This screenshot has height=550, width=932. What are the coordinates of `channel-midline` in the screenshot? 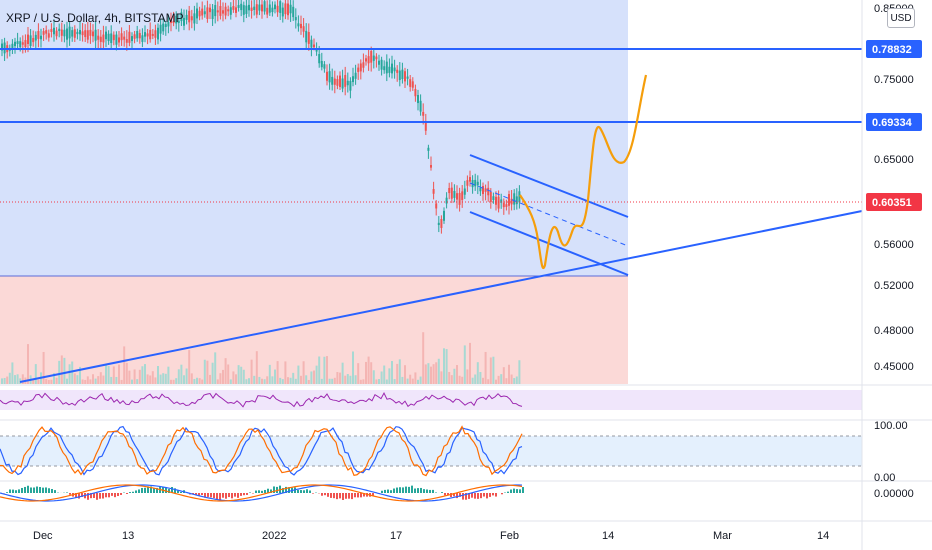 It's located at (549, 214).